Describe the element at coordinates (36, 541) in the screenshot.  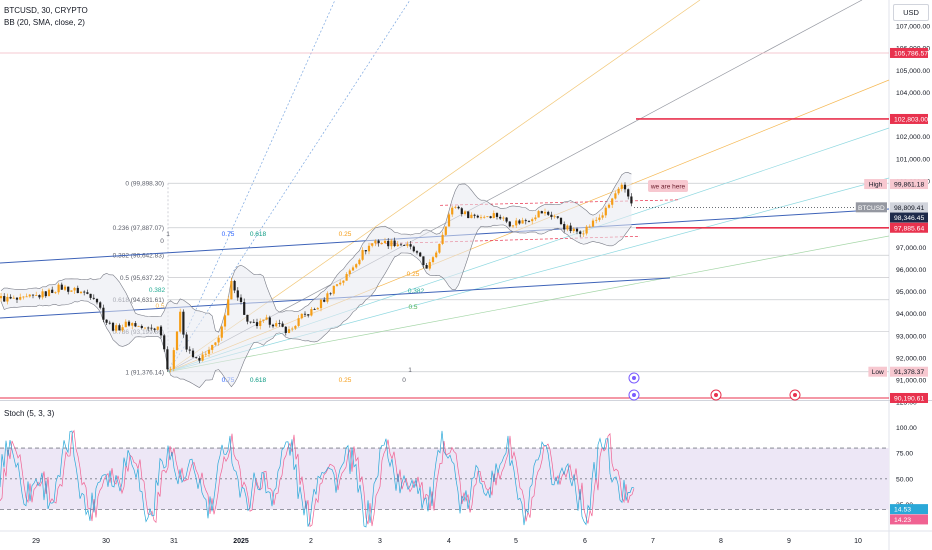
I see `time-tick-label: 29` at that location.